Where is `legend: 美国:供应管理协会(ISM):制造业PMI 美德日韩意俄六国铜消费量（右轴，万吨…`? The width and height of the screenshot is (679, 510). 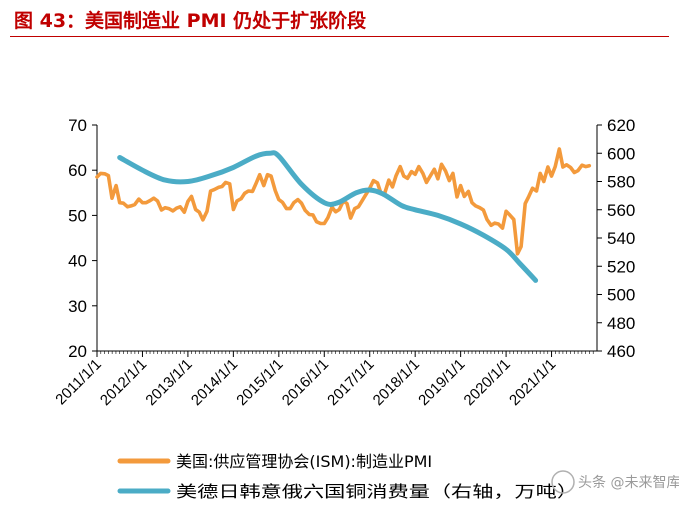 legend: 美国:供应管理协会(ISM):制造业PMI 美德日韩意俄六国铜消费量（右轴，万吨… is located at coordinates (347, 476).